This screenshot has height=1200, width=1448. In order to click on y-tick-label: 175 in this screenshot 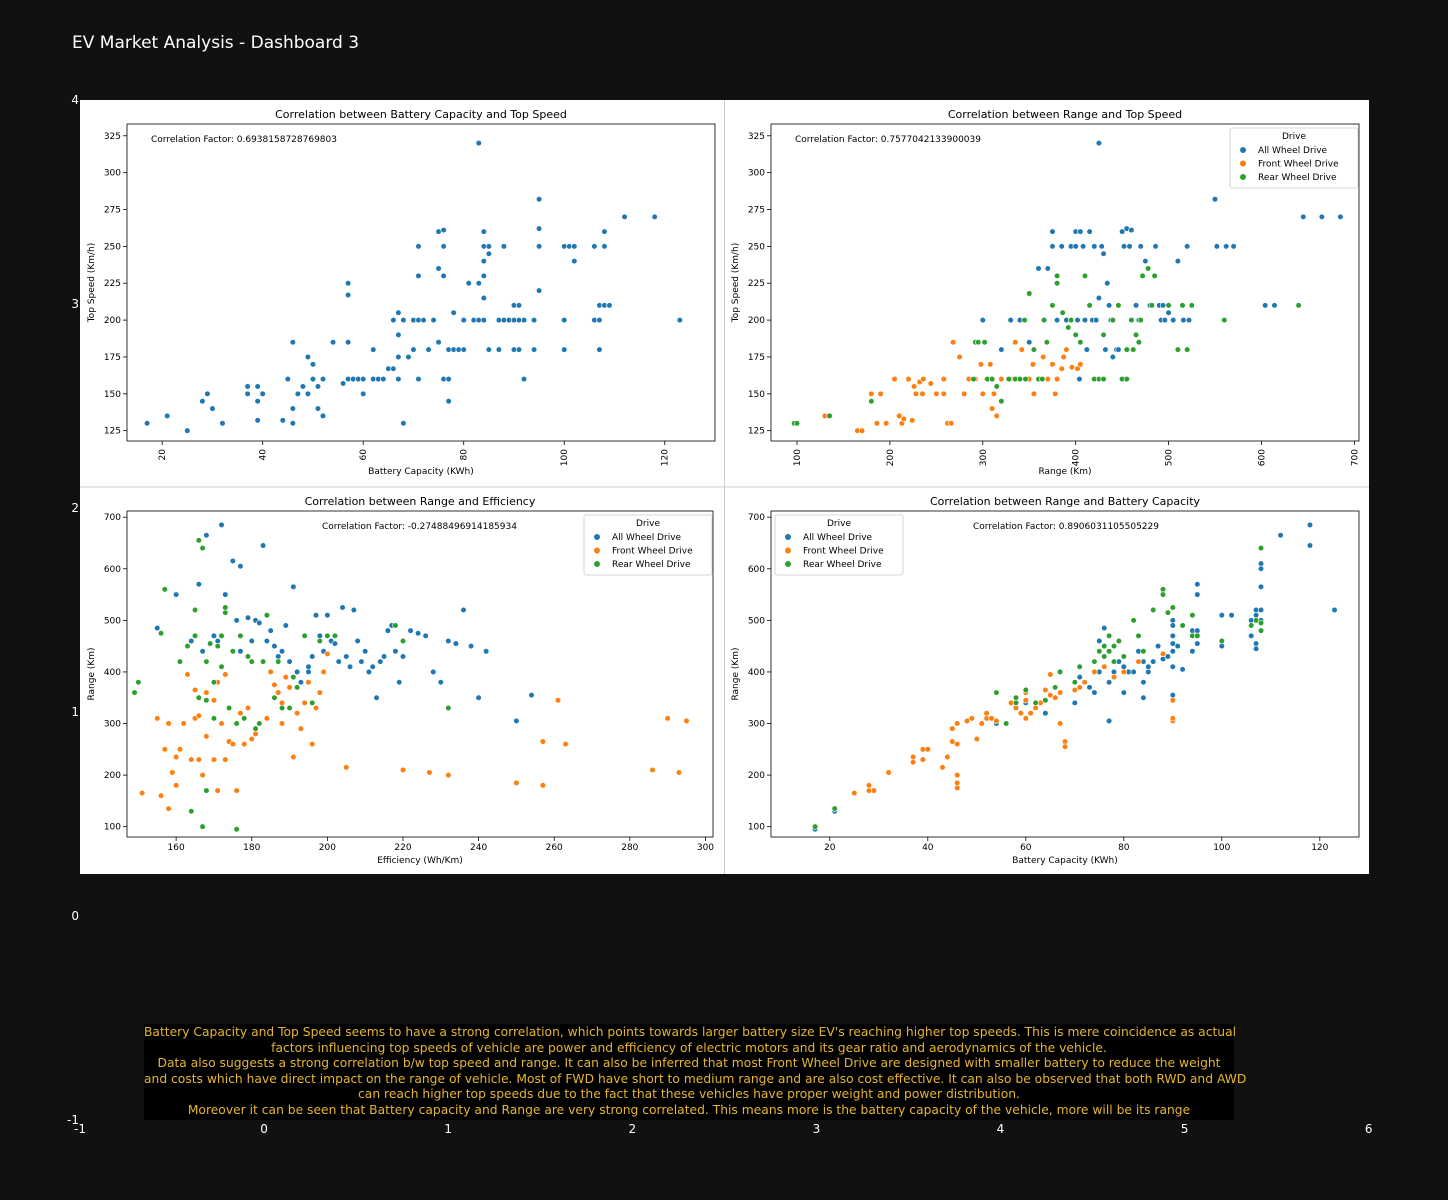, I will do `click(756, 358)`.